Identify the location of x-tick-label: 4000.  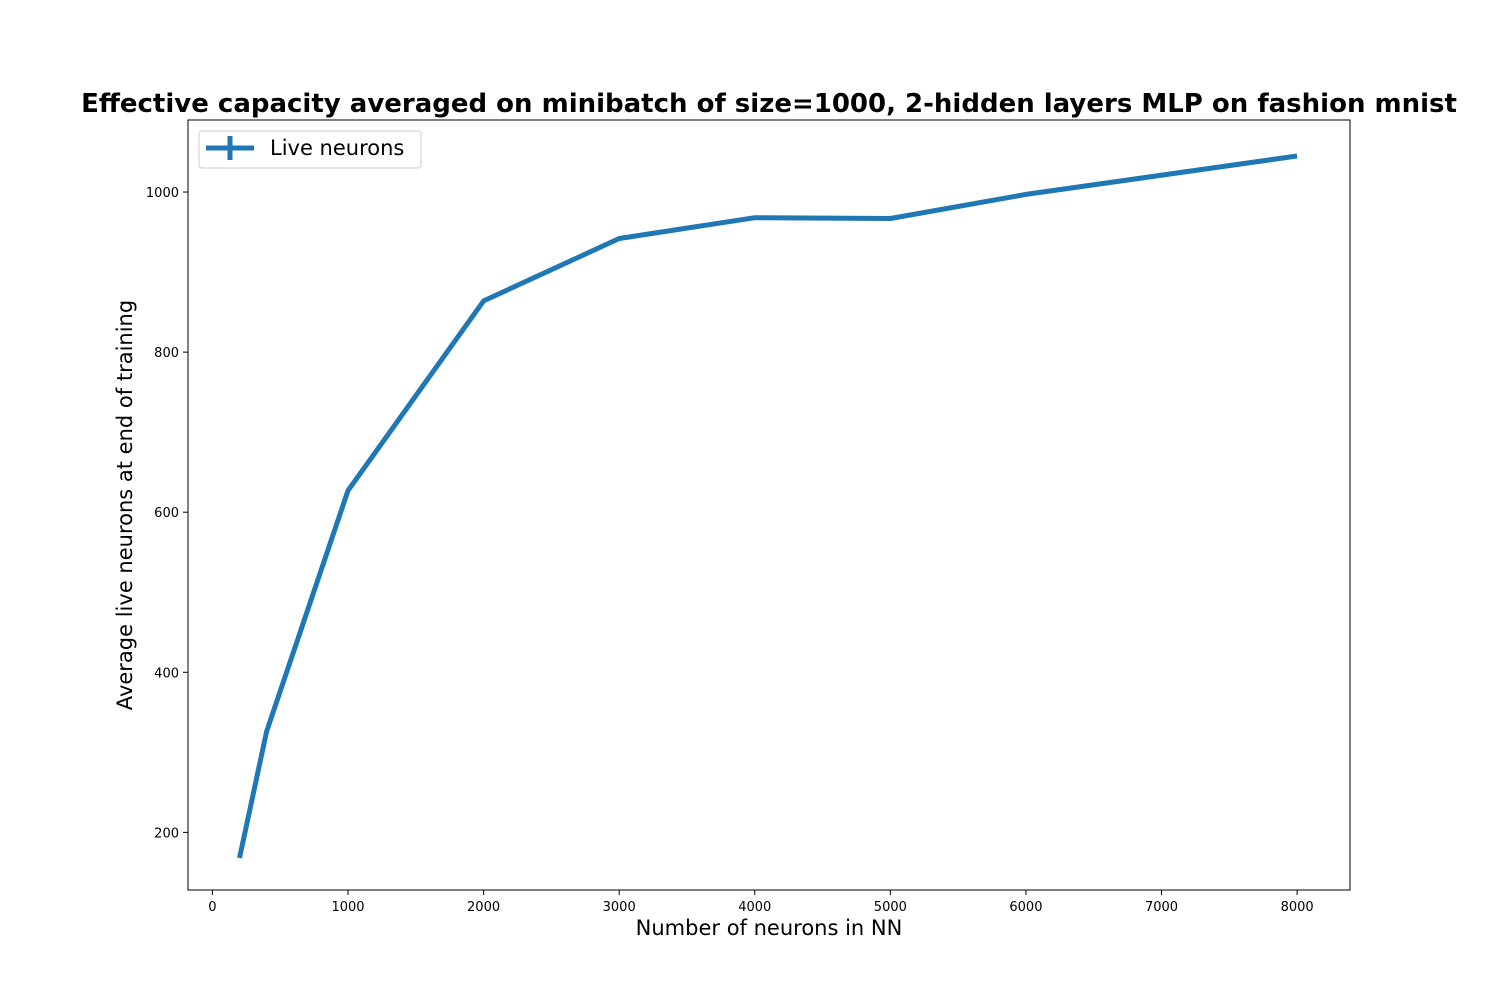
(754, 907).